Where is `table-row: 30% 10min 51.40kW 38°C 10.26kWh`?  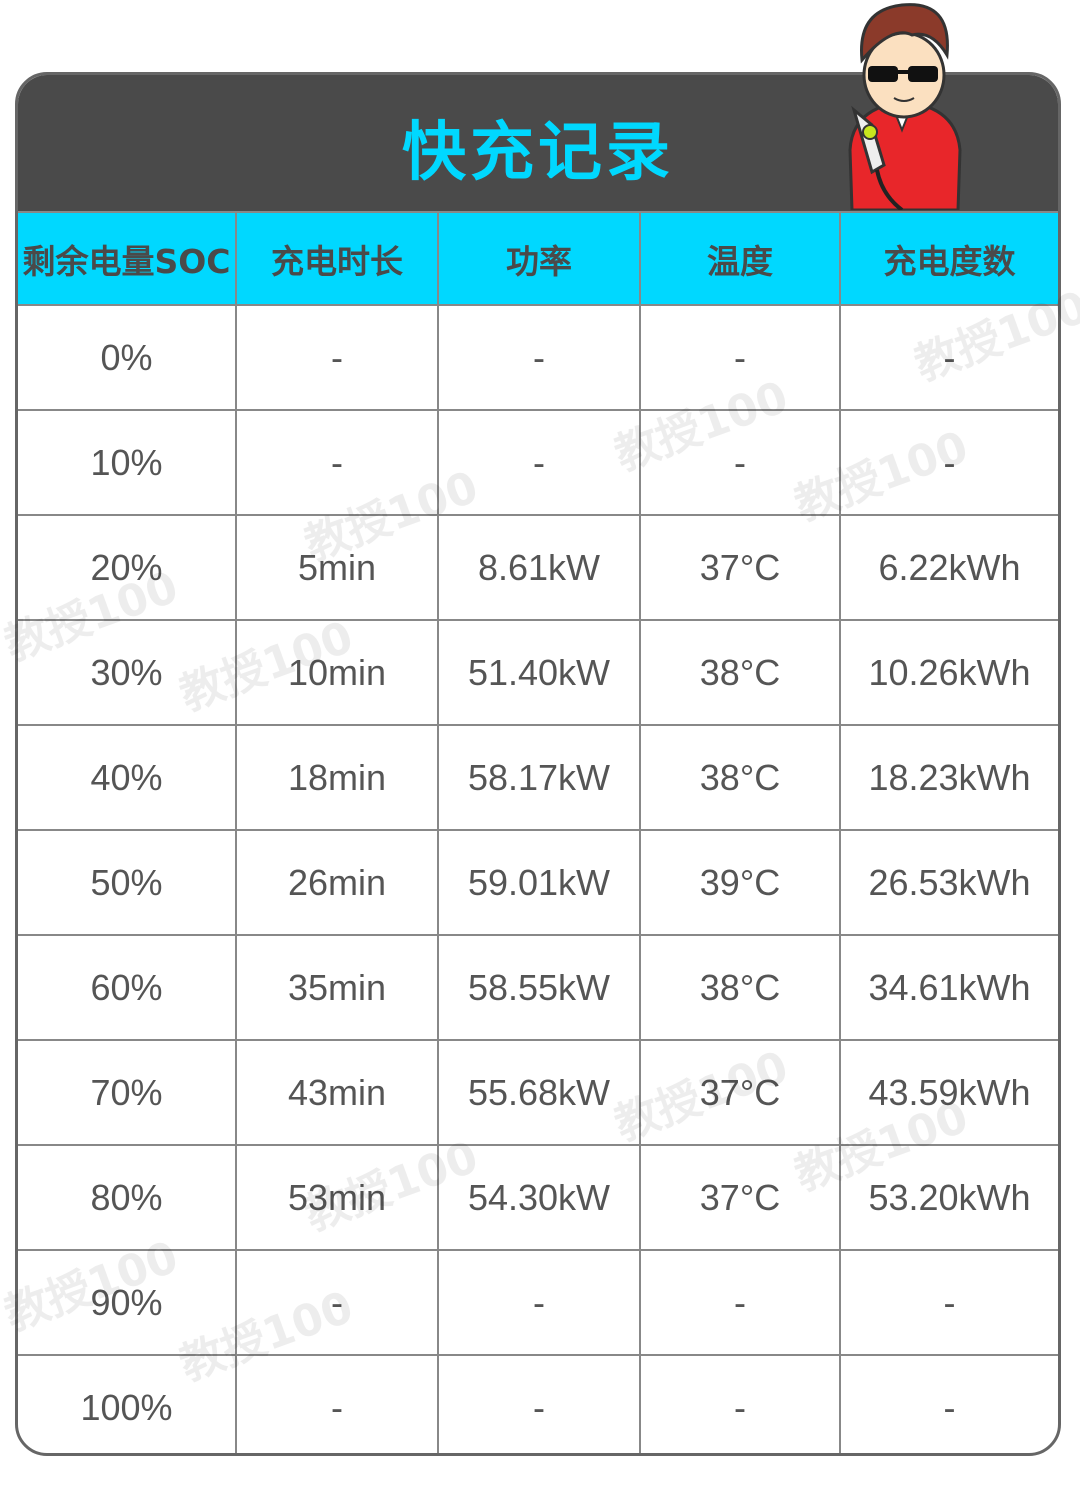 table-row: 30% 10min 51.40kW 38°C 10.26kWh is located at coordinates (538, 672).